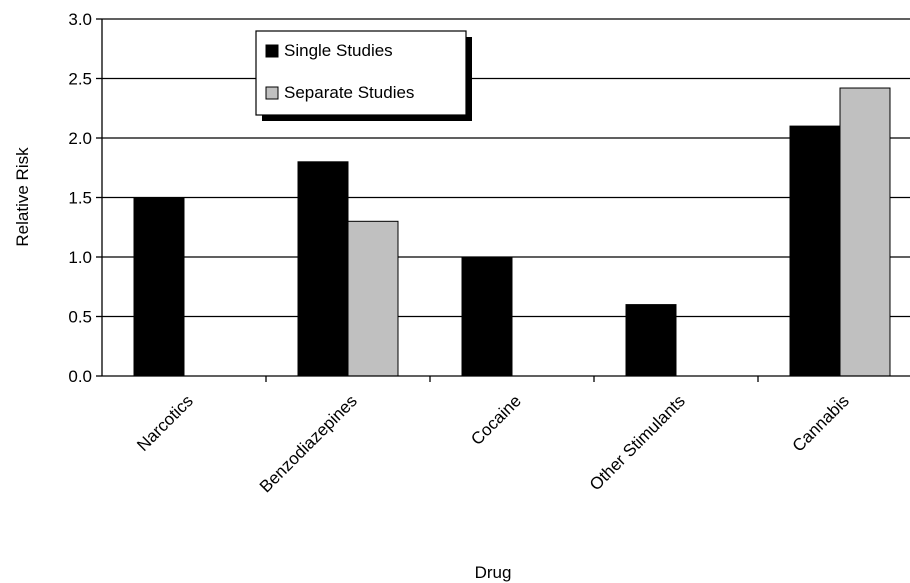 This screenshot has width=910, height=583. I want to click on x-tick-label: Narcotics, so click(165, 423).